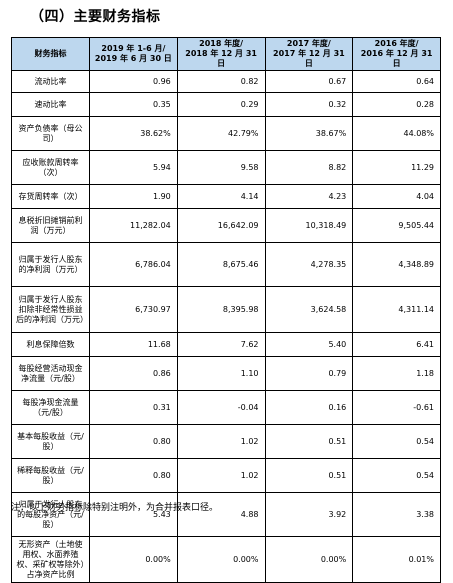  Describe the element at coordinates (133, 344) in the screenshot. I see `cell-value: 11.68` at that location.